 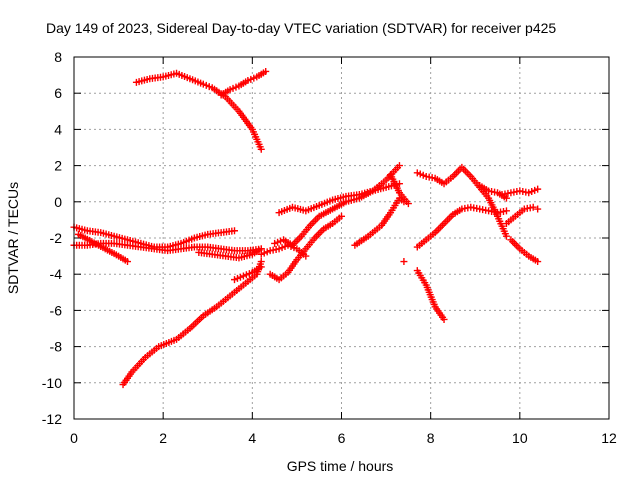 I want to click on y-tick-label: -12, so click(x=52, y=419).